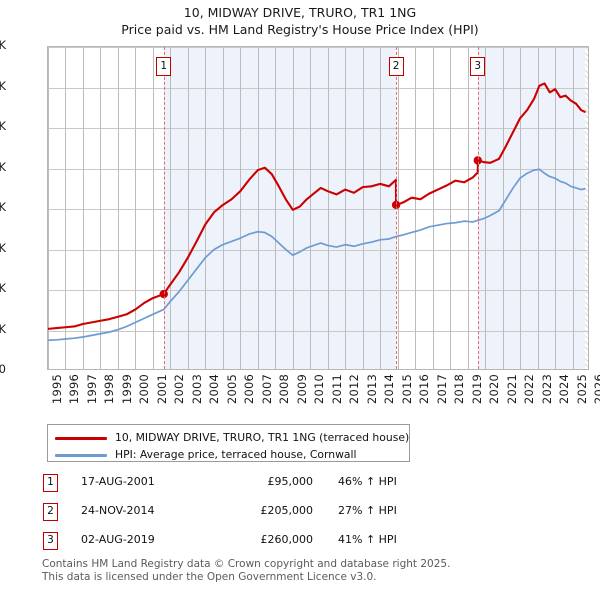  Describe the element at coordinates (459, 389) in the screenshot. I see `x-axis-tick-label: 2018` at that location.